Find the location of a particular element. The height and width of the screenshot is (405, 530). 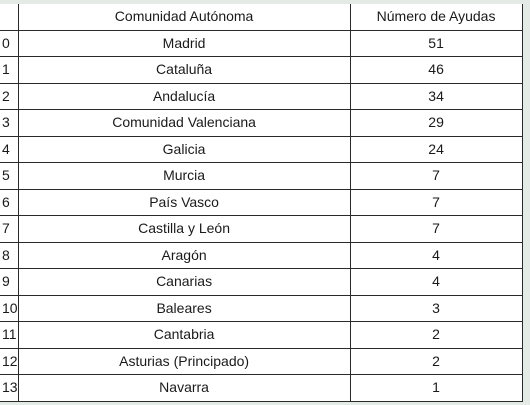

table-row: 1 Cataluña 46 is located at coordinates (261, 70).